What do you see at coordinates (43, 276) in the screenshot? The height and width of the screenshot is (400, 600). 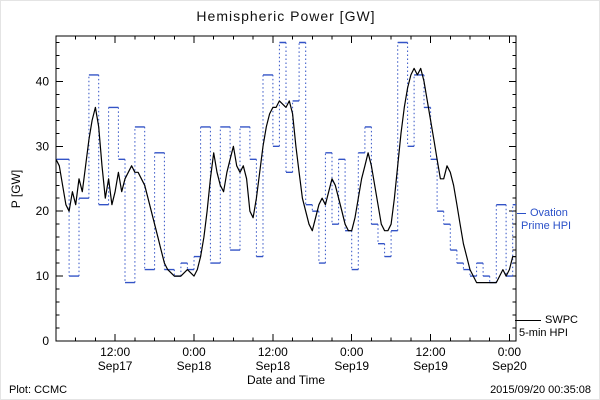 I see `y-tick-label: 10` at bounding box center [43, 276].